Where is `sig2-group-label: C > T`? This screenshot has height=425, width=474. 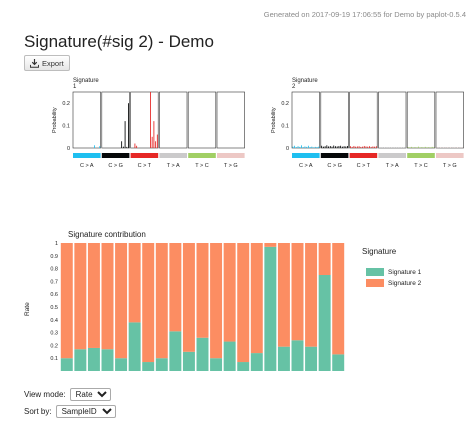
sig2-group-label: C > T is located at coordinates (364, 166).